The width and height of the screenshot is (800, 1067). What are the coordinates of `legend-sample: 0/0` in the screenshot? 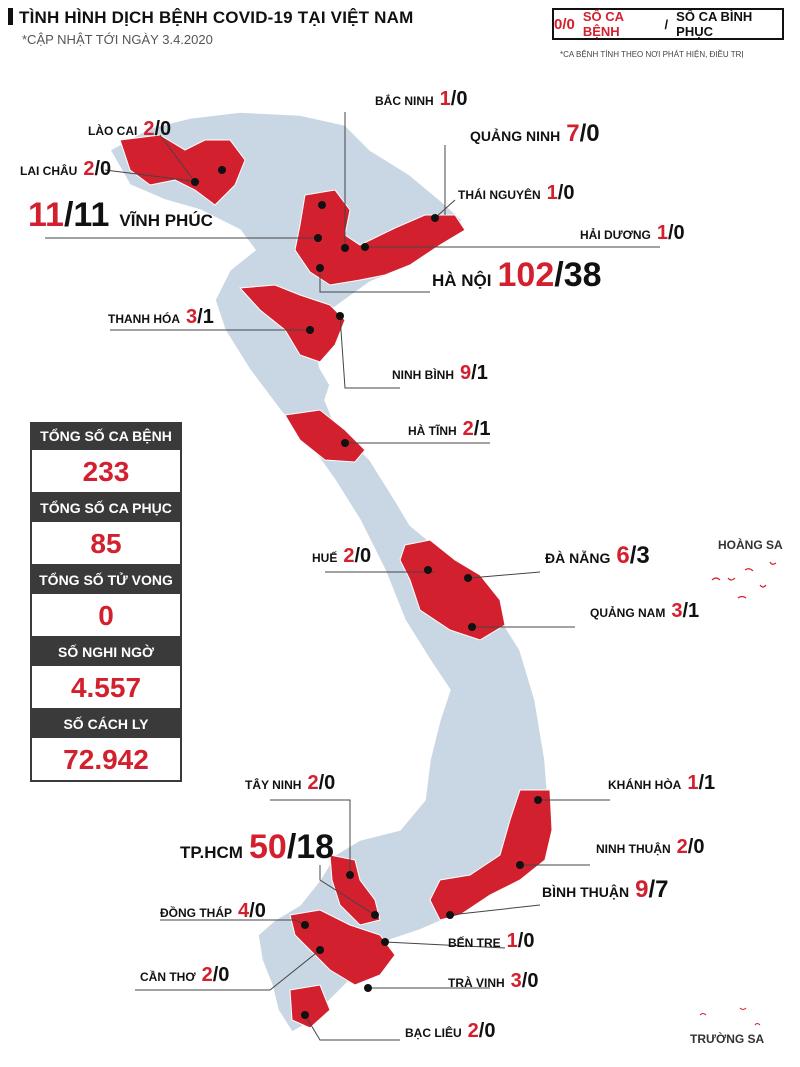 It's located at (564, 24).